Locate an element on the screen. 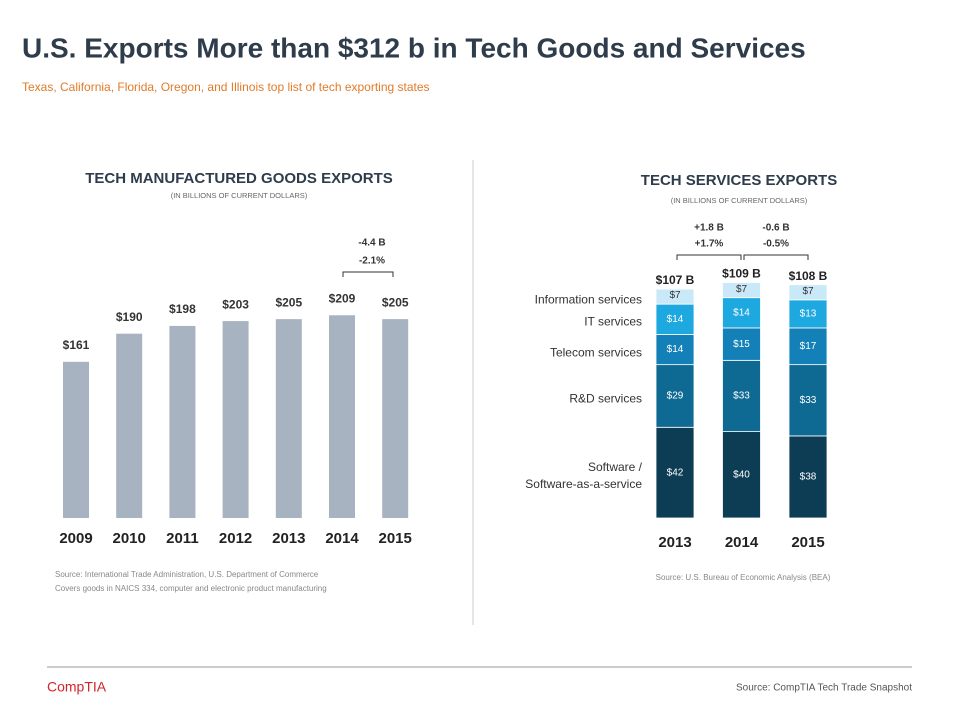 Image resolution: width=960 pixels, height=720 pixels. legend-label: Telecom services is located at coordinates (595, 352).